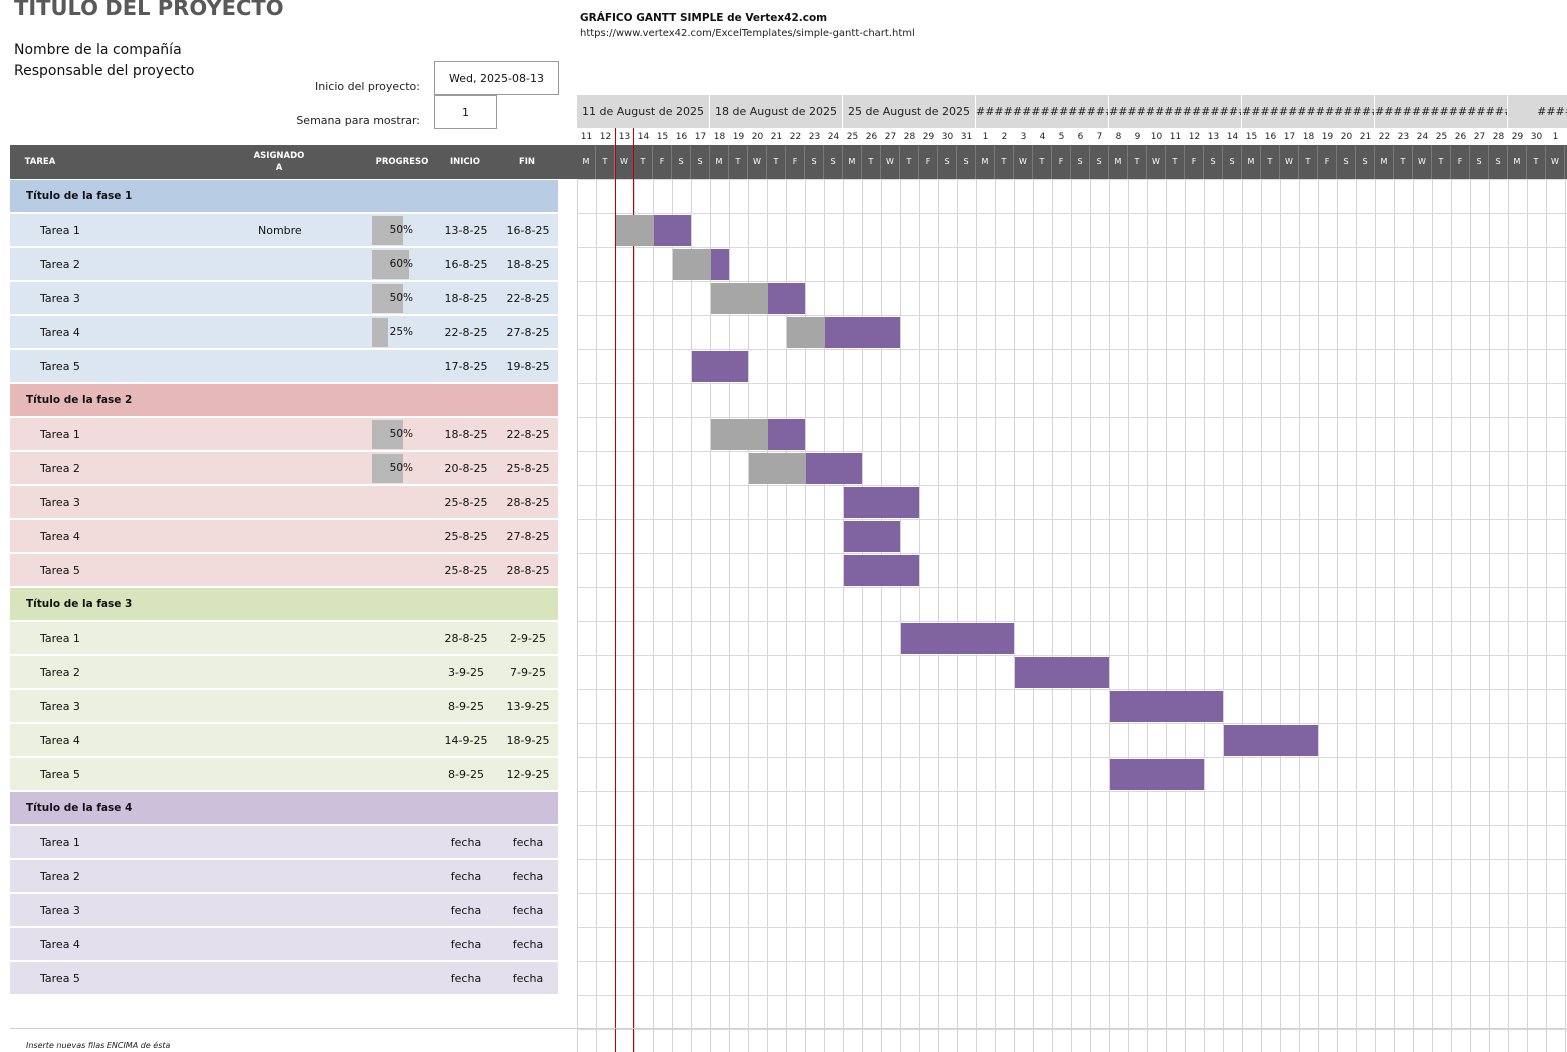  Describe the element at coordinates (367, 86) in the screenshot. I see `start-date-label: Inicio del proyecto:` at that location.